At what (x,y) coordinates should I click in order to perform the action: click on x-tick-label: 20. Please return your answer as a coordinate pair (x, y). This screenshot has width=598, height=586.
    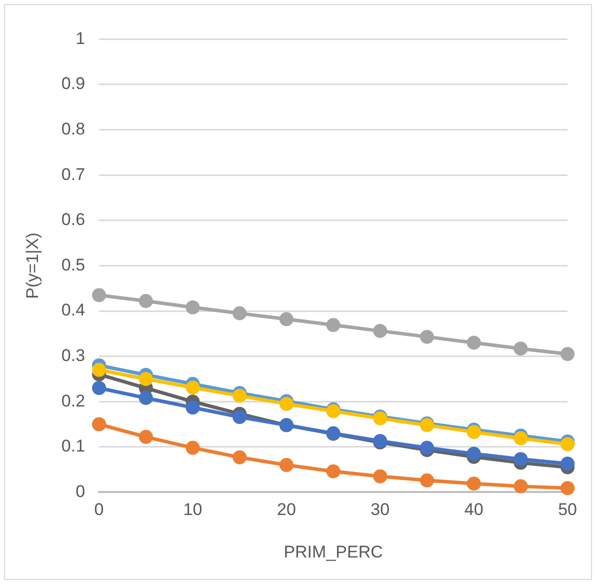
    Looking at the image, I should click on (286, 510).